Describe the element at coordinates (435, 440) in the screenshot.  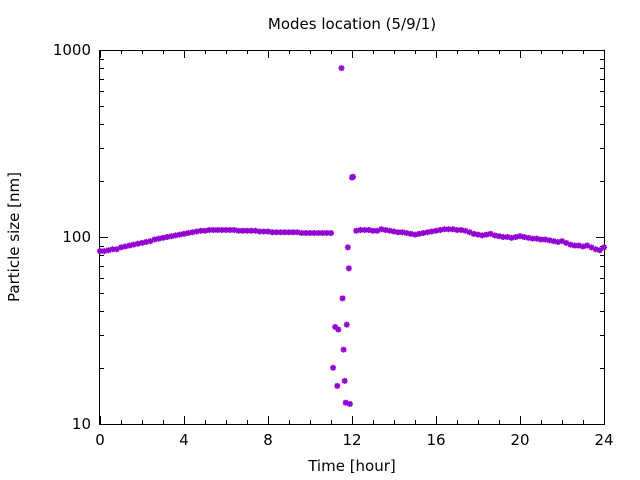
I see `x-tick-label: 16` at that location.